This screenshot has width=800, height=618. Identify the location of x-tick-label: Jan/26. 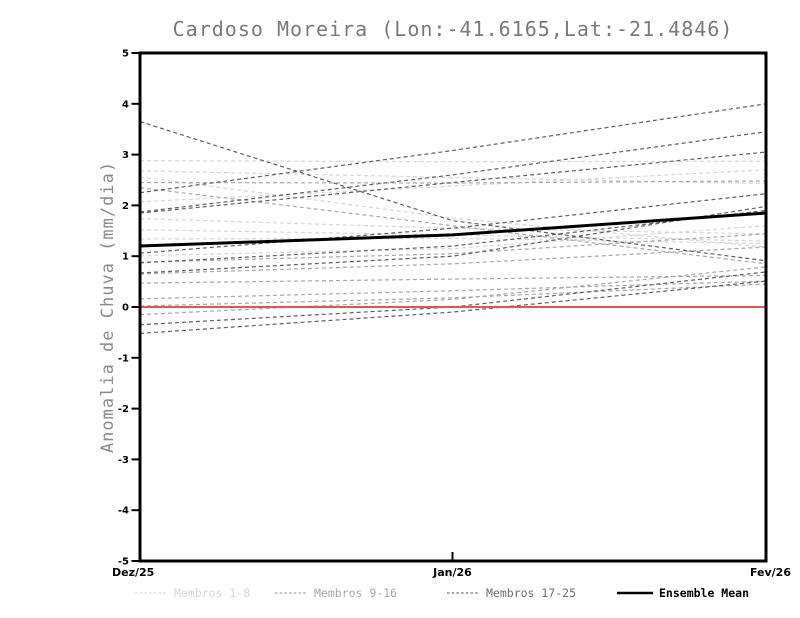
(452, 572).